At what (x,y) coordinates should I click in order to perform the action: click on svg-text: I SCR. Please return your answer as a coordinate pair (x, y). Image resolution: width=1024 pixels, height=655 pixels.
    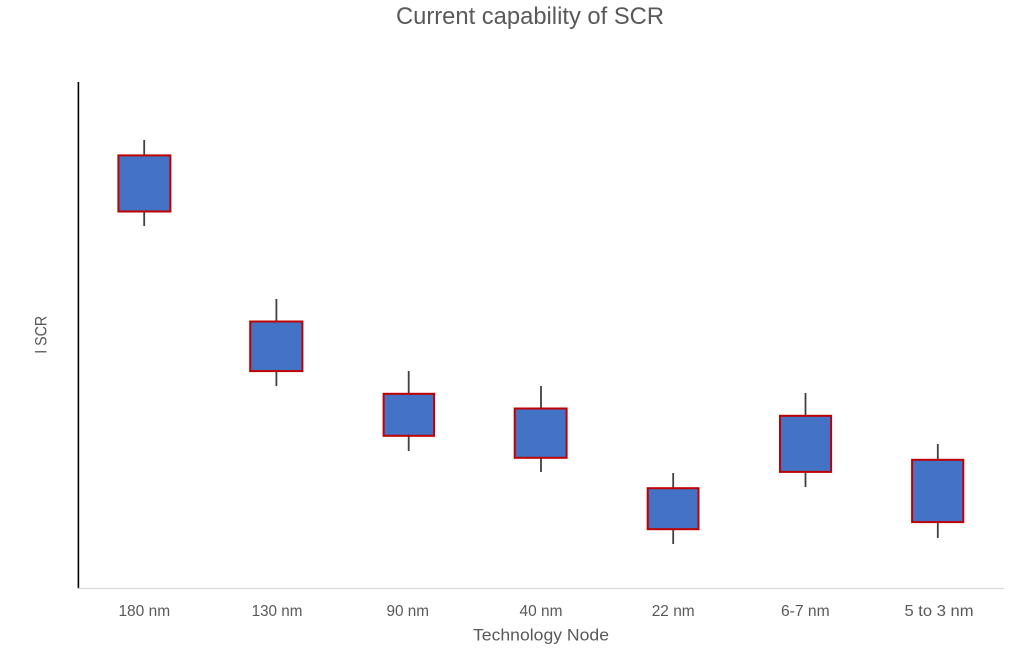
    Looking at the image, I should click on (41, 335).